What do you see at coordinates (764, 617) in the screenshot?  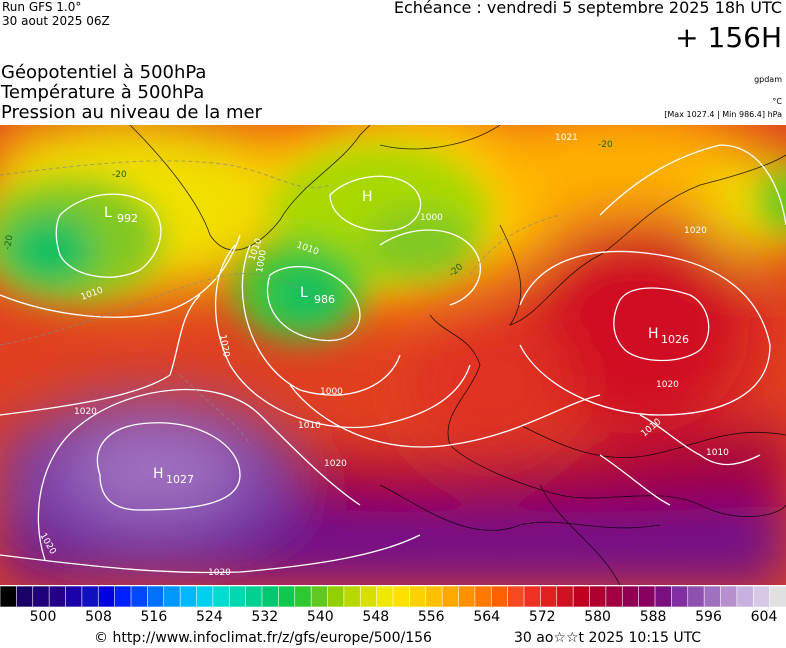 I see `color-scale-tick: 604` at bounding box center [764, 617].